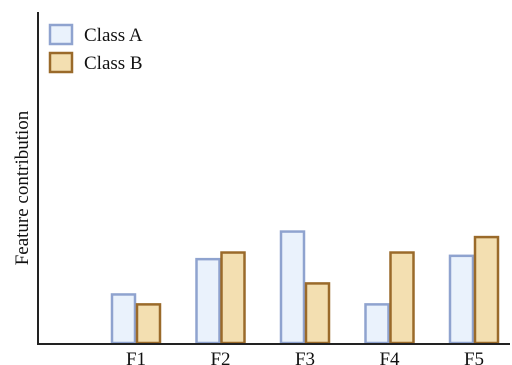  I want to click on x-tick-label-f2: F2, so click(220, 357).